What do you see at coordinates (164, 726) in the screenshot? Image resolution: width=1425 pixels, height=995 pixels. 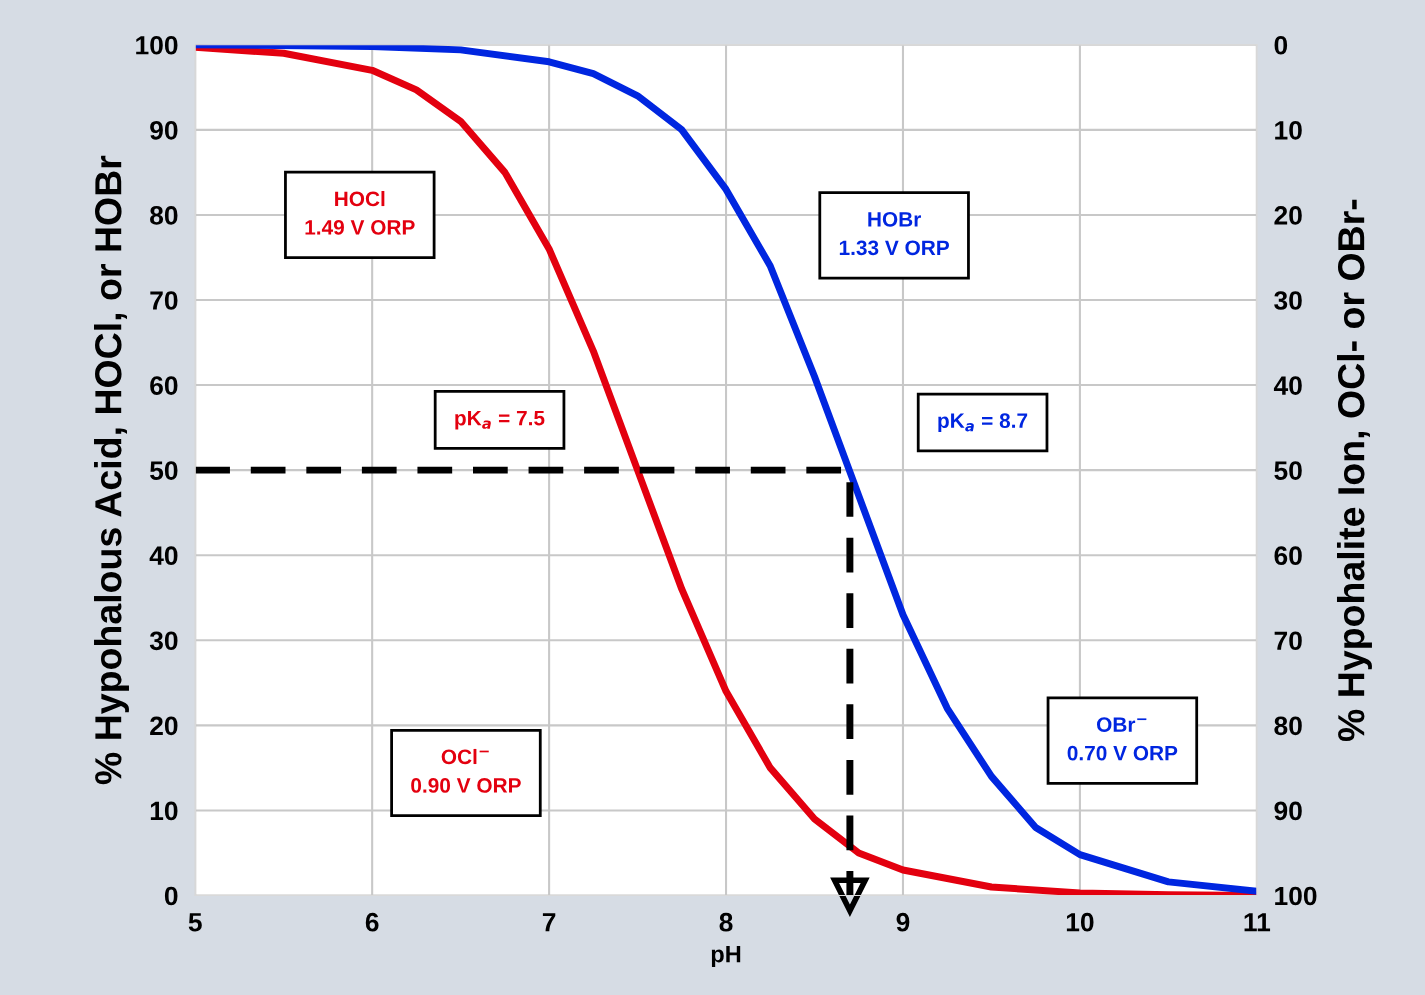 I see `y-tick-label: 20` at bounding box center [164, 726].